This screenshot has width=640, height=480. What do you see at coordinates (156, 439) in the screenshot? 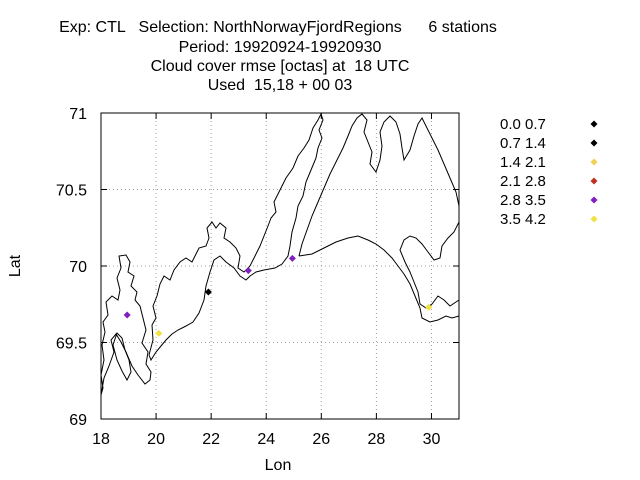
I see `x-tick-label: 20` at bounding box center [156, 439].